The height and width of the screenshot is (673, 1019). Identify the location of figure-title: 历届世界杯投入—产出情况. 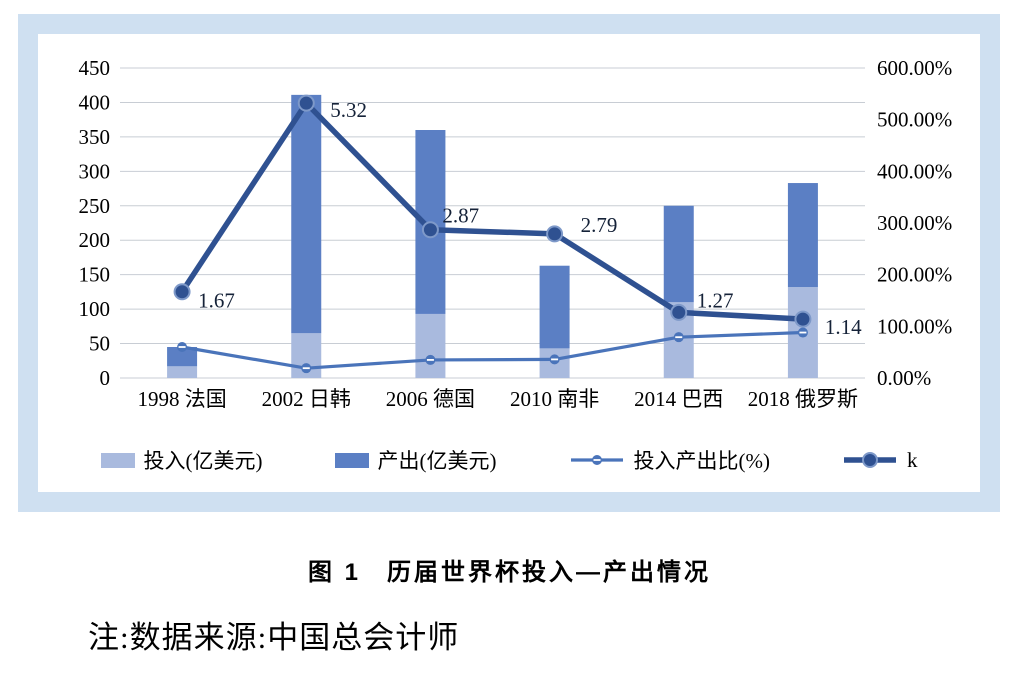
(549, 572).